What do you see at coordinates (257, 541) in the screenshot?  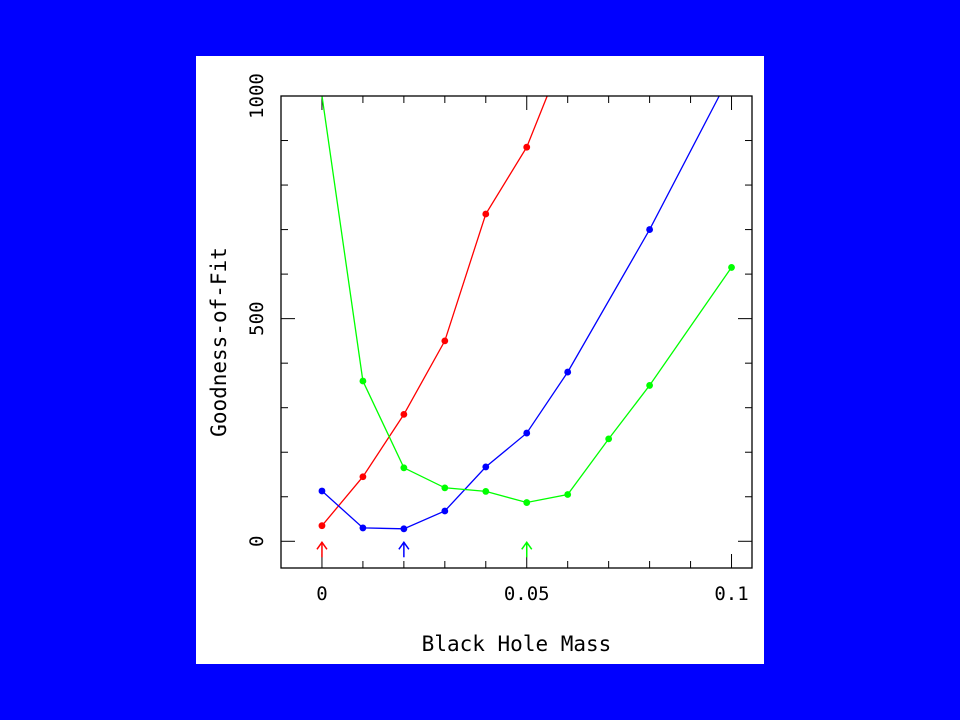 I see `y-tick-label: 0` at bounding box center [257, 541].